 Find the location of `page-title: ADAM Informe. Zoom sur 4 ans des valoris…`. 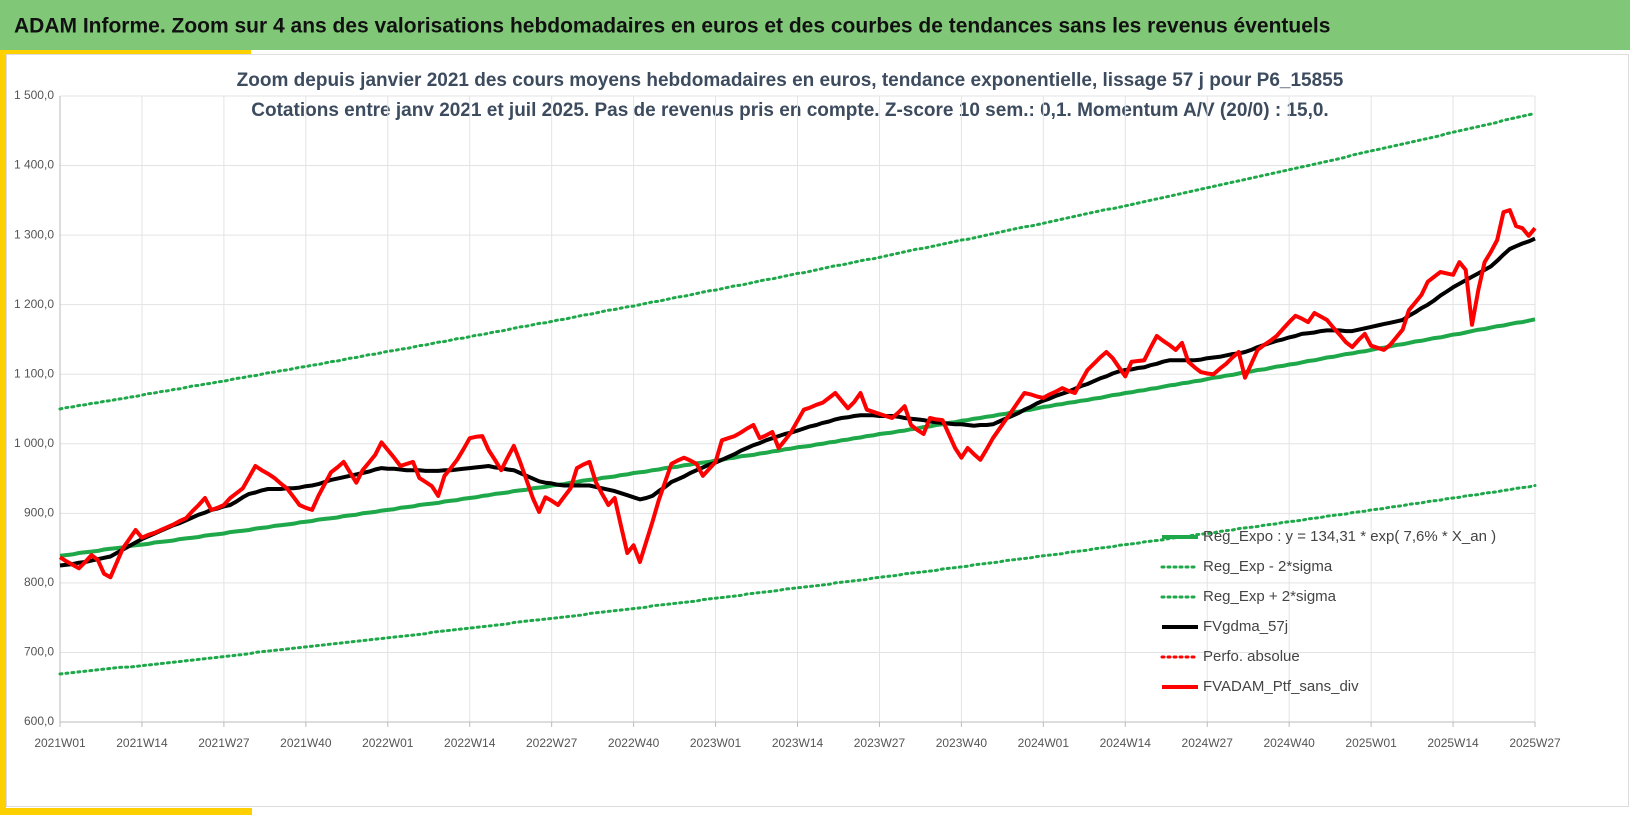

page-title: ADAM Informe. Zoom sur 4 ans des valoris… is located at coordinates (672, 26).